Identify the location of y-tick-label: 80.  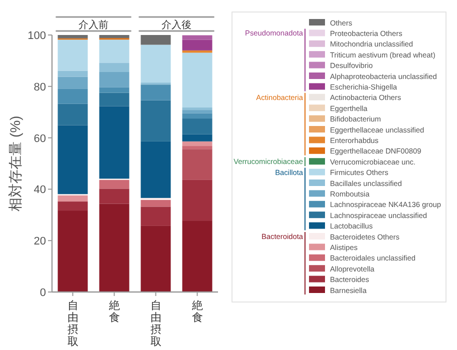
(40, 87).